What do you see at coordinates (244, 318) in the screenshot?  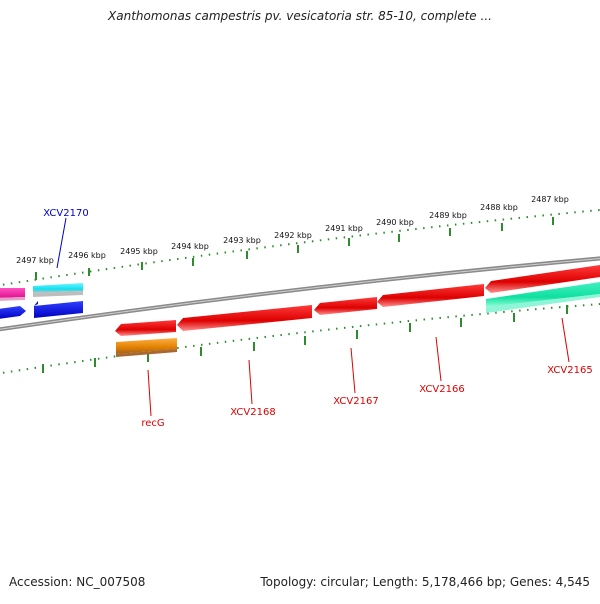 I see `gene-xcv2168` at bounding box center [244, 318].